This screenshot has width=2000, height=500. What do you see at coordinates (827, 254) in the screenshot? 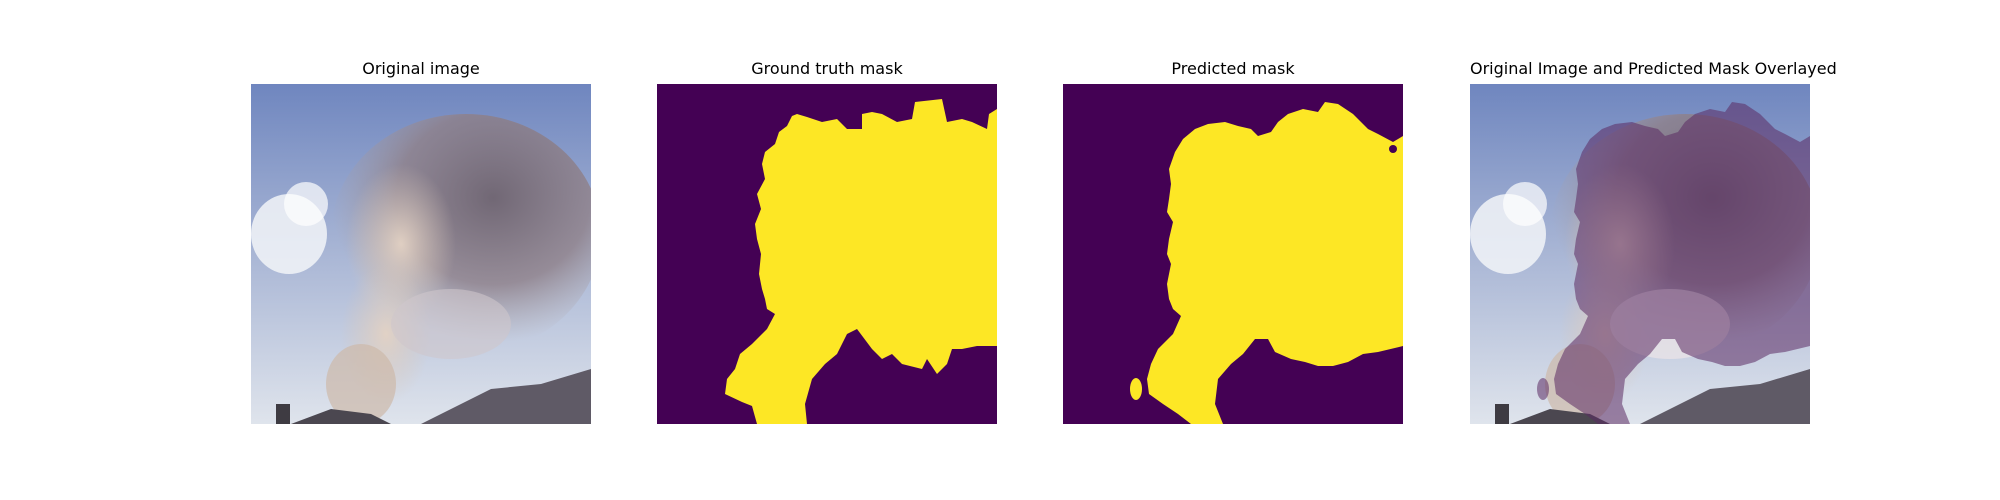
I see `ground-truth-mask-image` at bounding box center [827, 254].